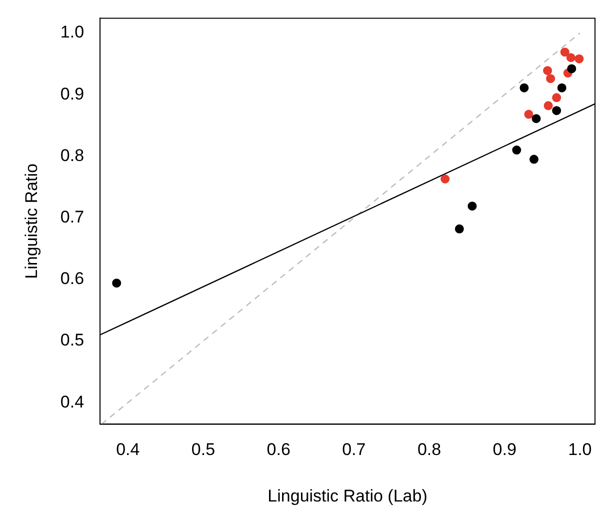 Image resolution: width=600 pixels, height=521 pixels. I want to click on y-tick-label: 1.0, so click(72, 32).